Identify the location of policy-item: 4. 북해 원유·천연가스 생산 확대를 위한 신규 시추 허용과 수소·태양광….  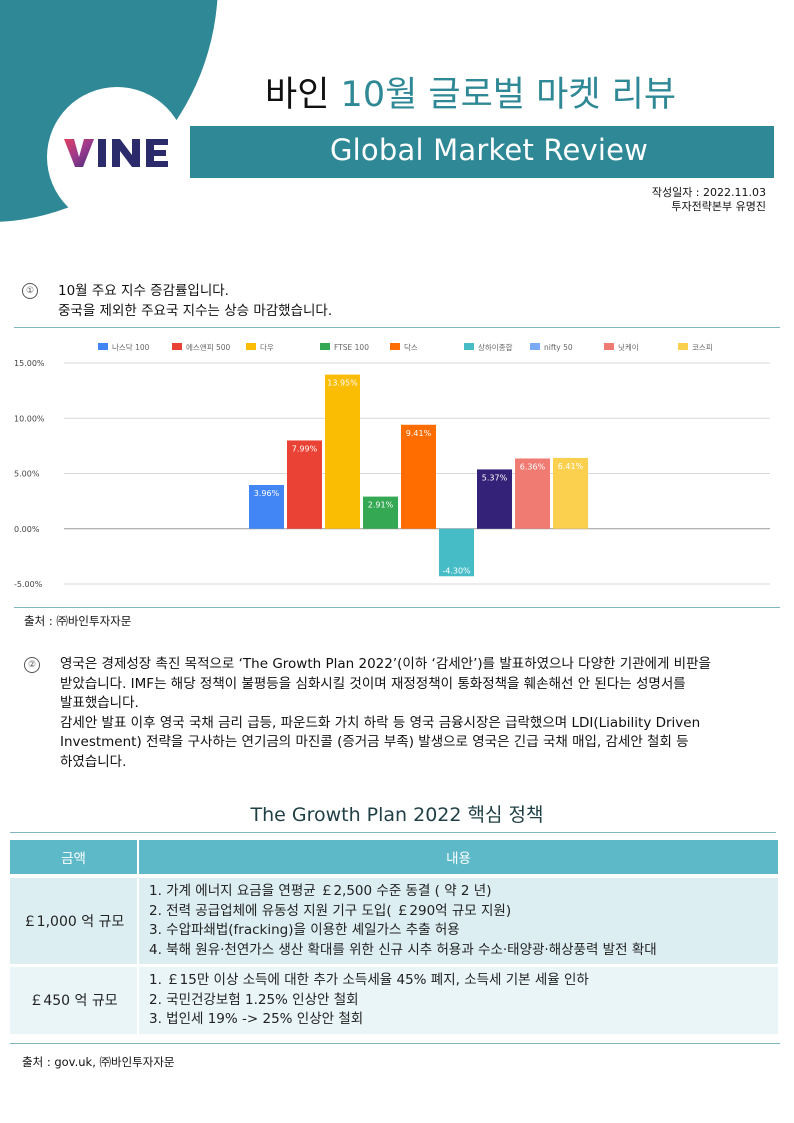
(403, 949).